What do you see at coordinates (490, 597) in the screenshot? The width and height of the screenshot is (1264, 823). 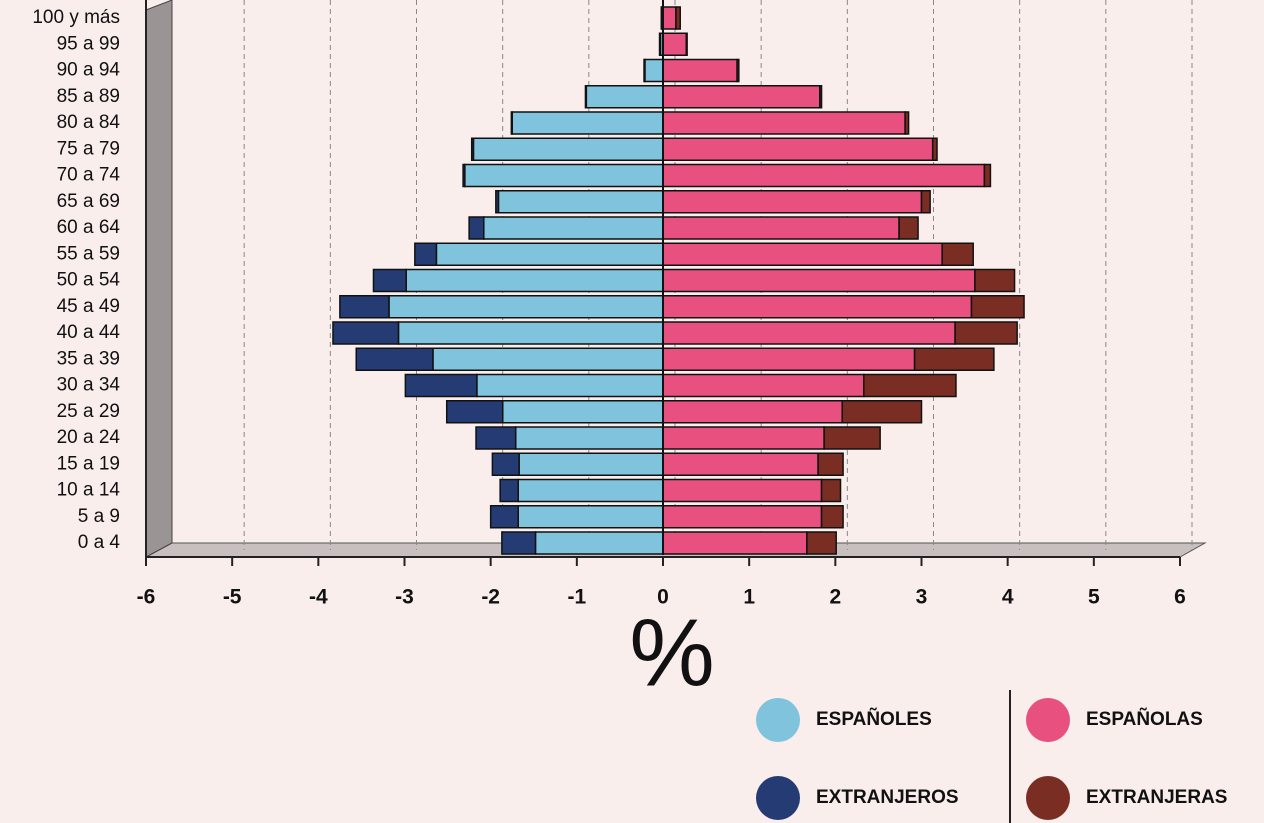 I see `x-tick-label: -2` at bounding box center [490, 597].